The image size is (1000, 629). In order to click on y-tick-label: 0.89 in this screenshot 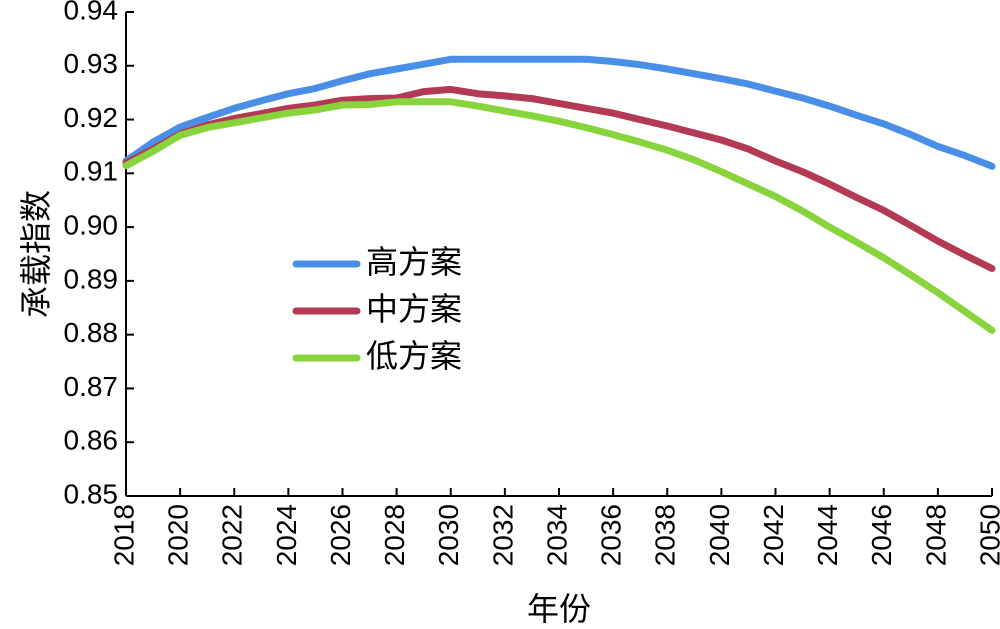, I will do `click(91, 278)`.